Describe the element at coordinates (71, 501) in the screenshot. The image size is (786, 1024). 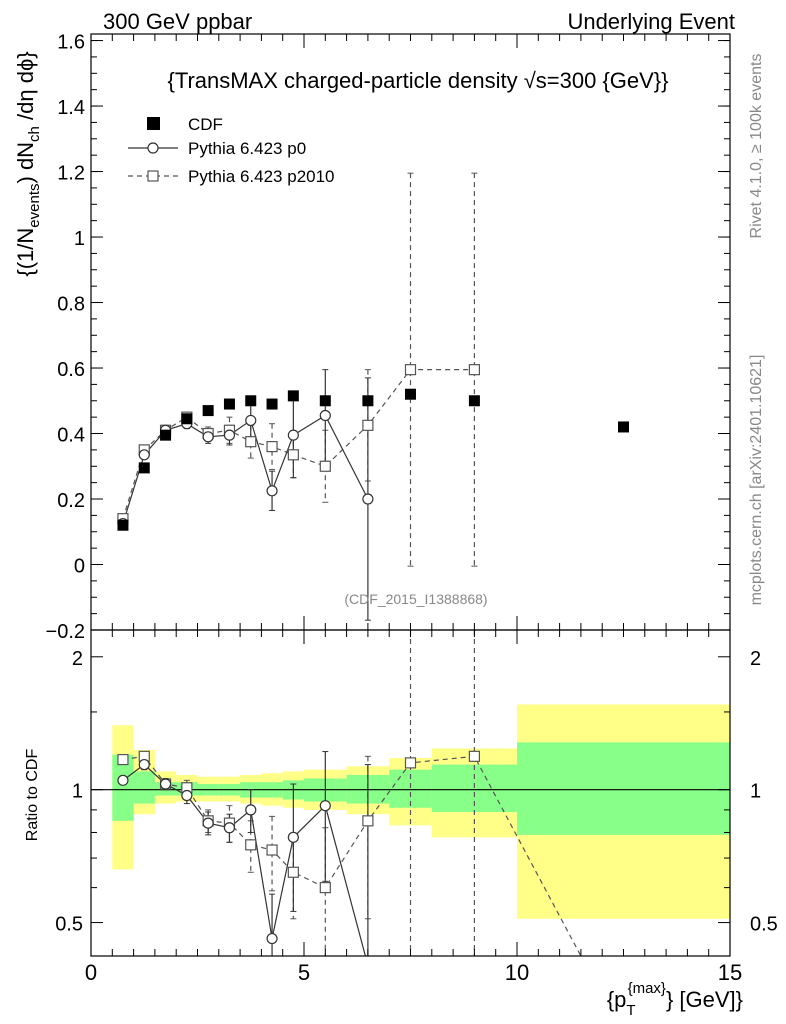
I see `main-y-tick-label: 0.2` at that location.